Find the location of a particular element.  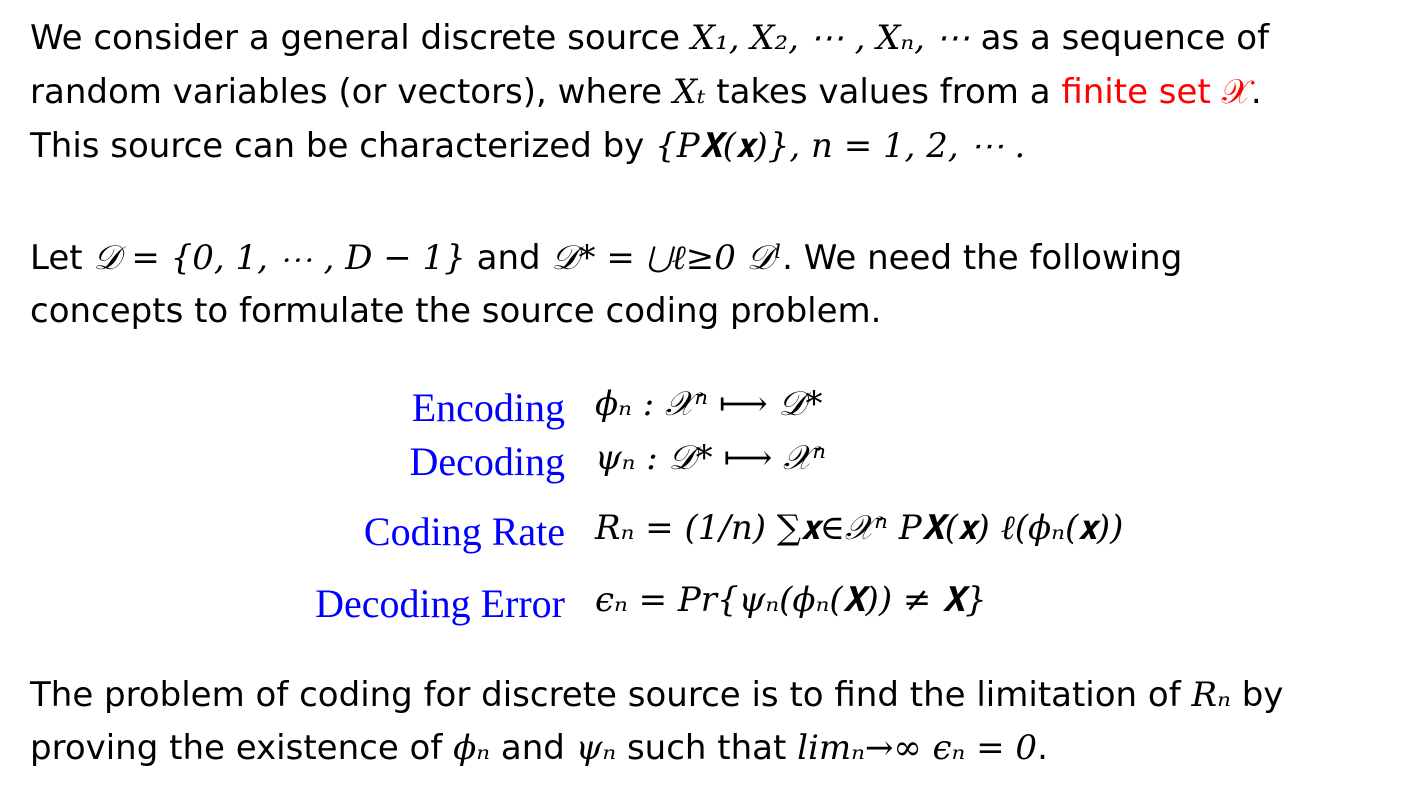

text: as a sequence of is located at coordinates (1119, 38).